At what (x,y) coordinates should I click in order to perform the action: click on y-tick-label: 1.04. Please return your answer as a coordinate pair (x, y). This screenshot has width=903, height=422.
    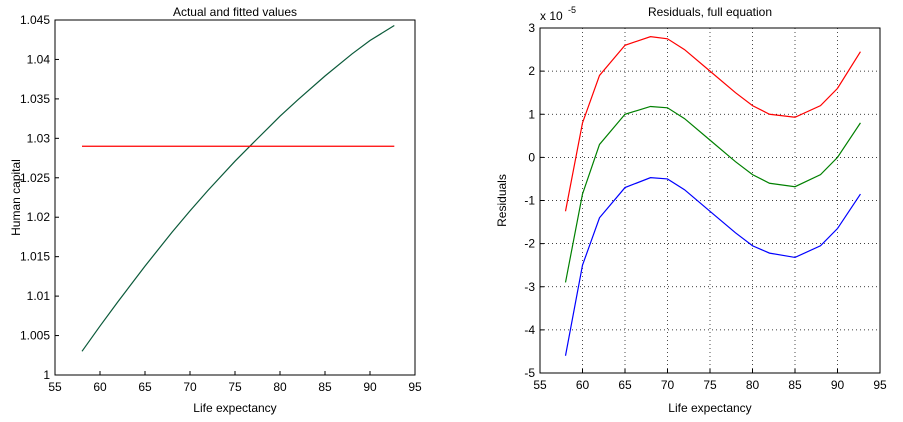
    Looking at the image, I should click on (39, 59).